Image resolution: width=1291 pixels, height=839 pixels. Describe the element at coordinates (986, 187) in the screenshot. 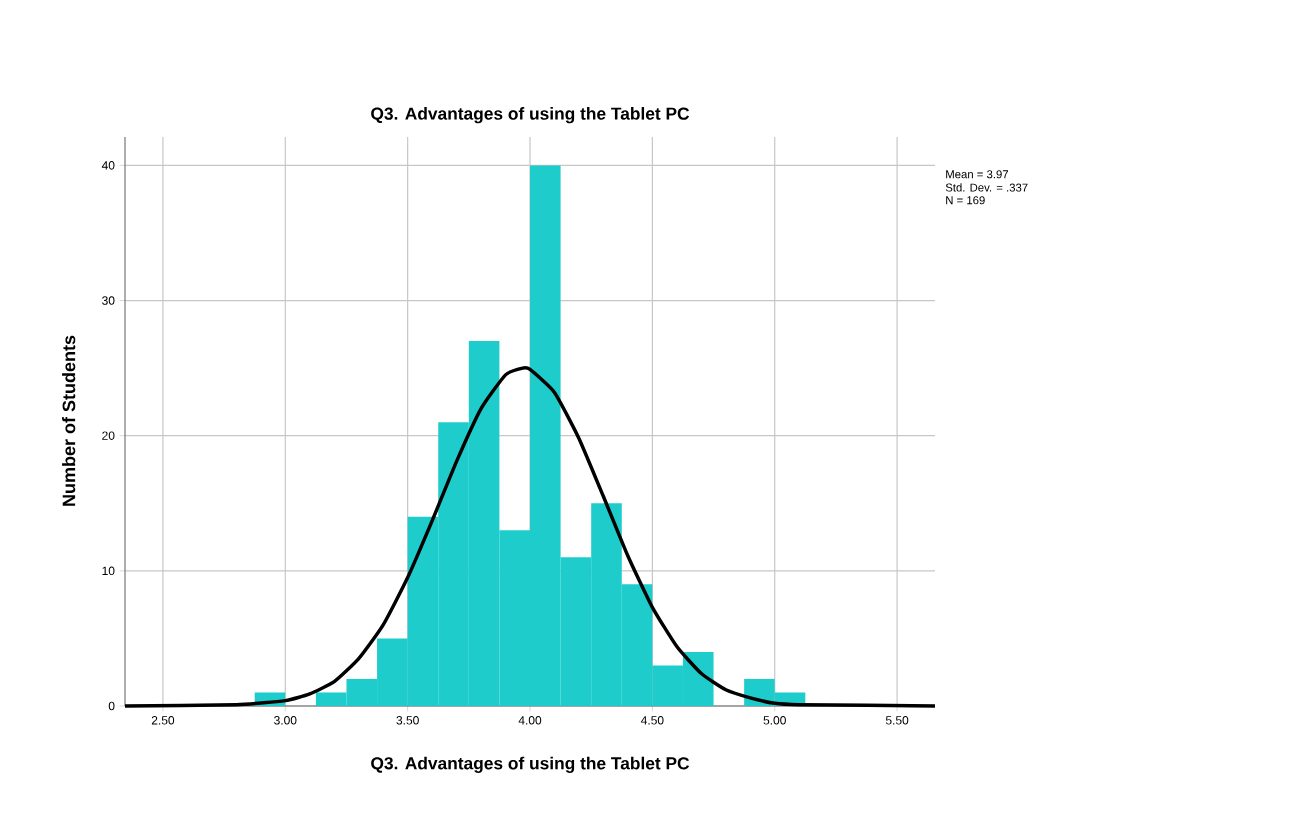

I see `text: Std. Dev. = .337` at that location.